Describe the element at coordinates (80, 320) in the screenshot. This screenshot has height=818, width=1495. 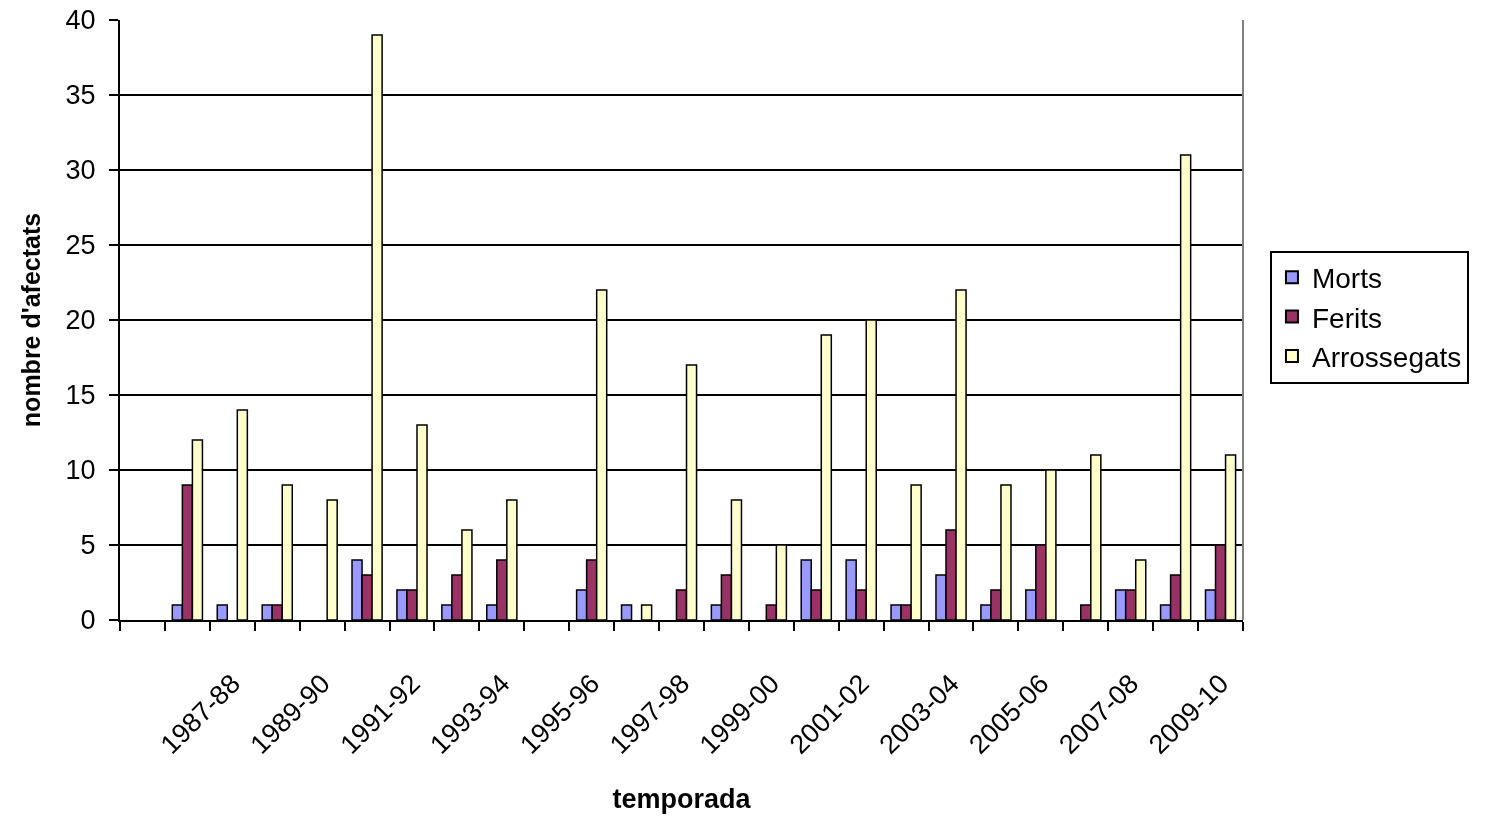
I see `y-tick-label: 20` at that location.